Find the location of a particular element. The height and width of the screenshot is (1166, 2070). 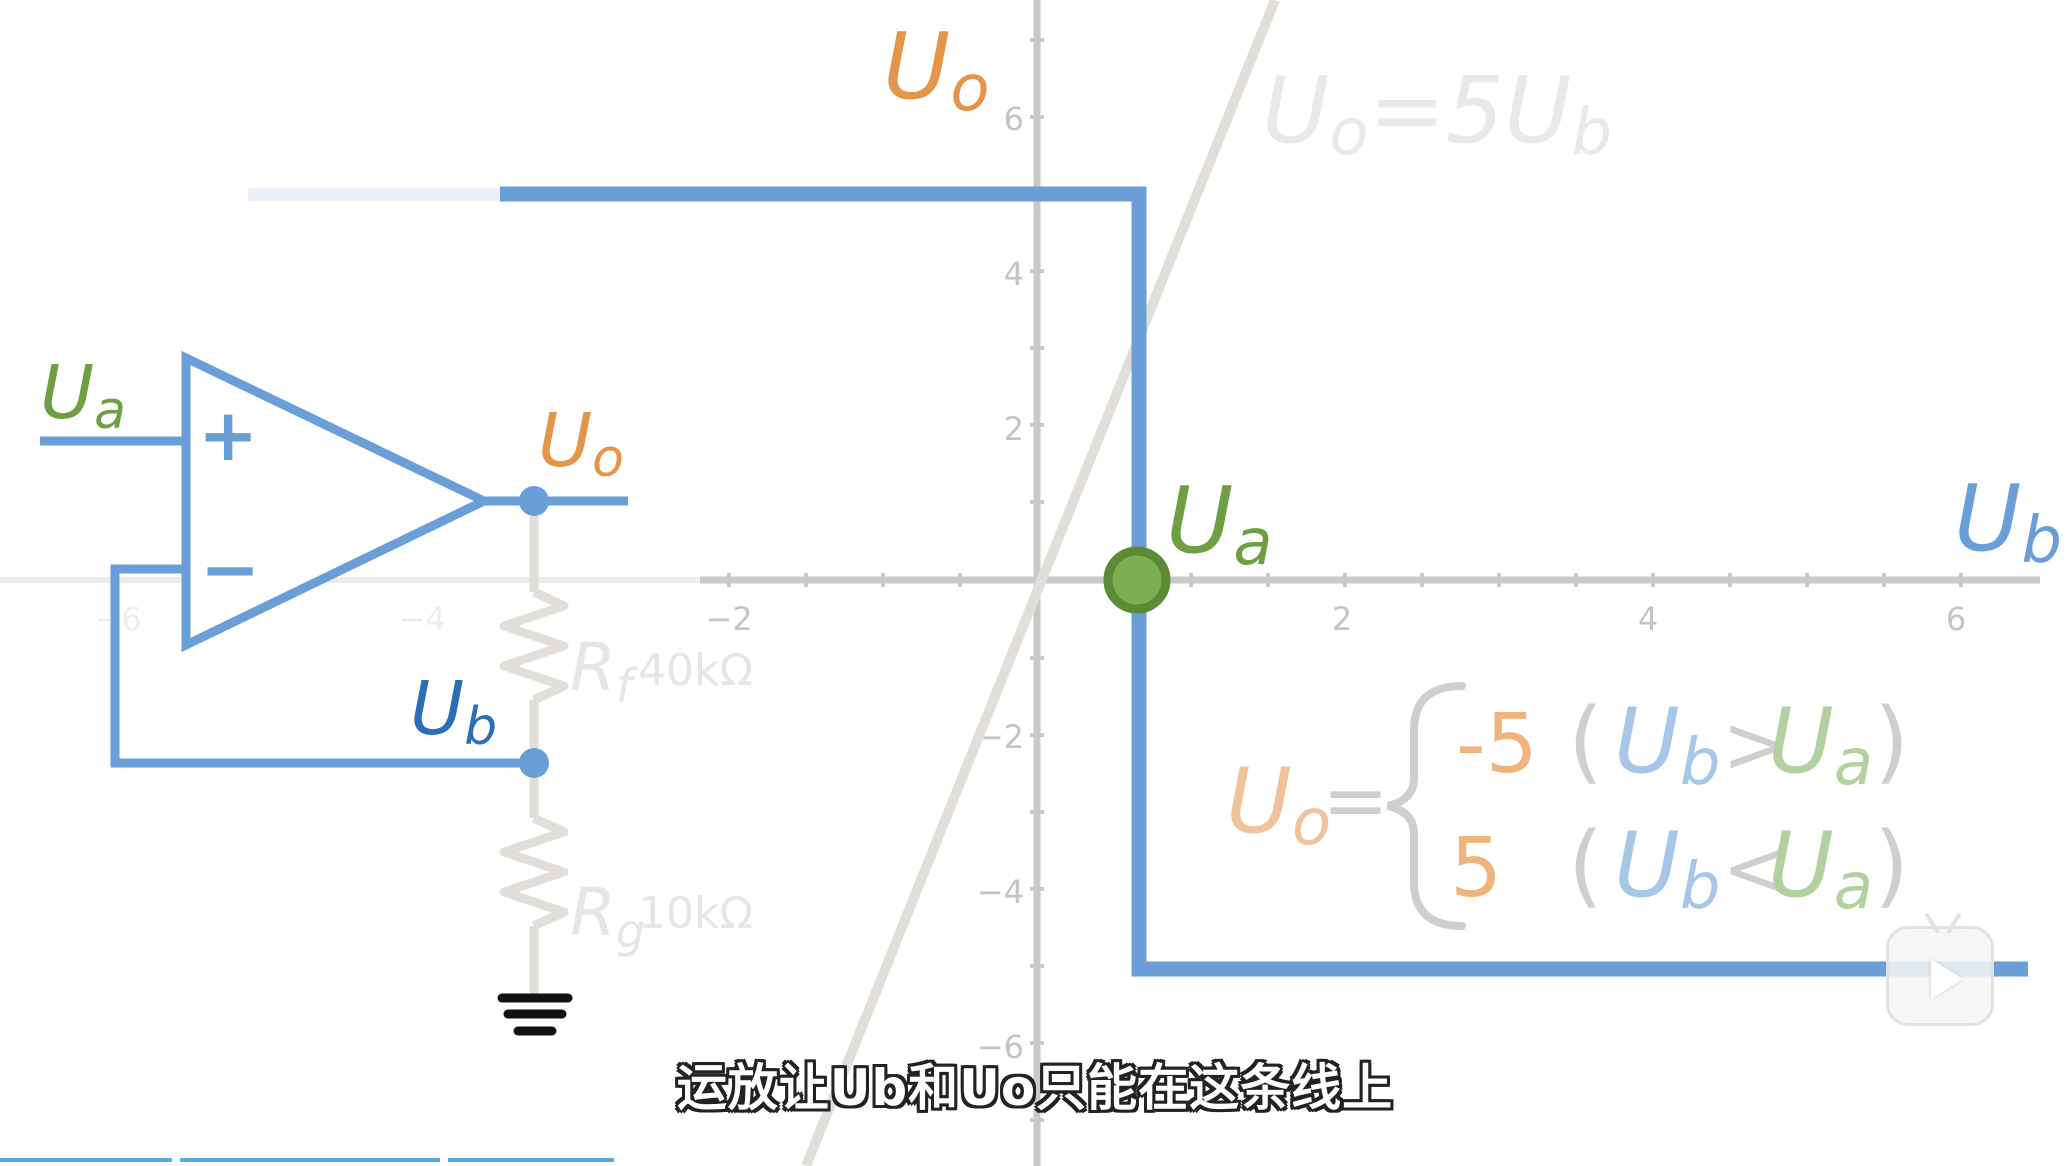

case1-ua: Ua is located at coordinates (1820, 744).